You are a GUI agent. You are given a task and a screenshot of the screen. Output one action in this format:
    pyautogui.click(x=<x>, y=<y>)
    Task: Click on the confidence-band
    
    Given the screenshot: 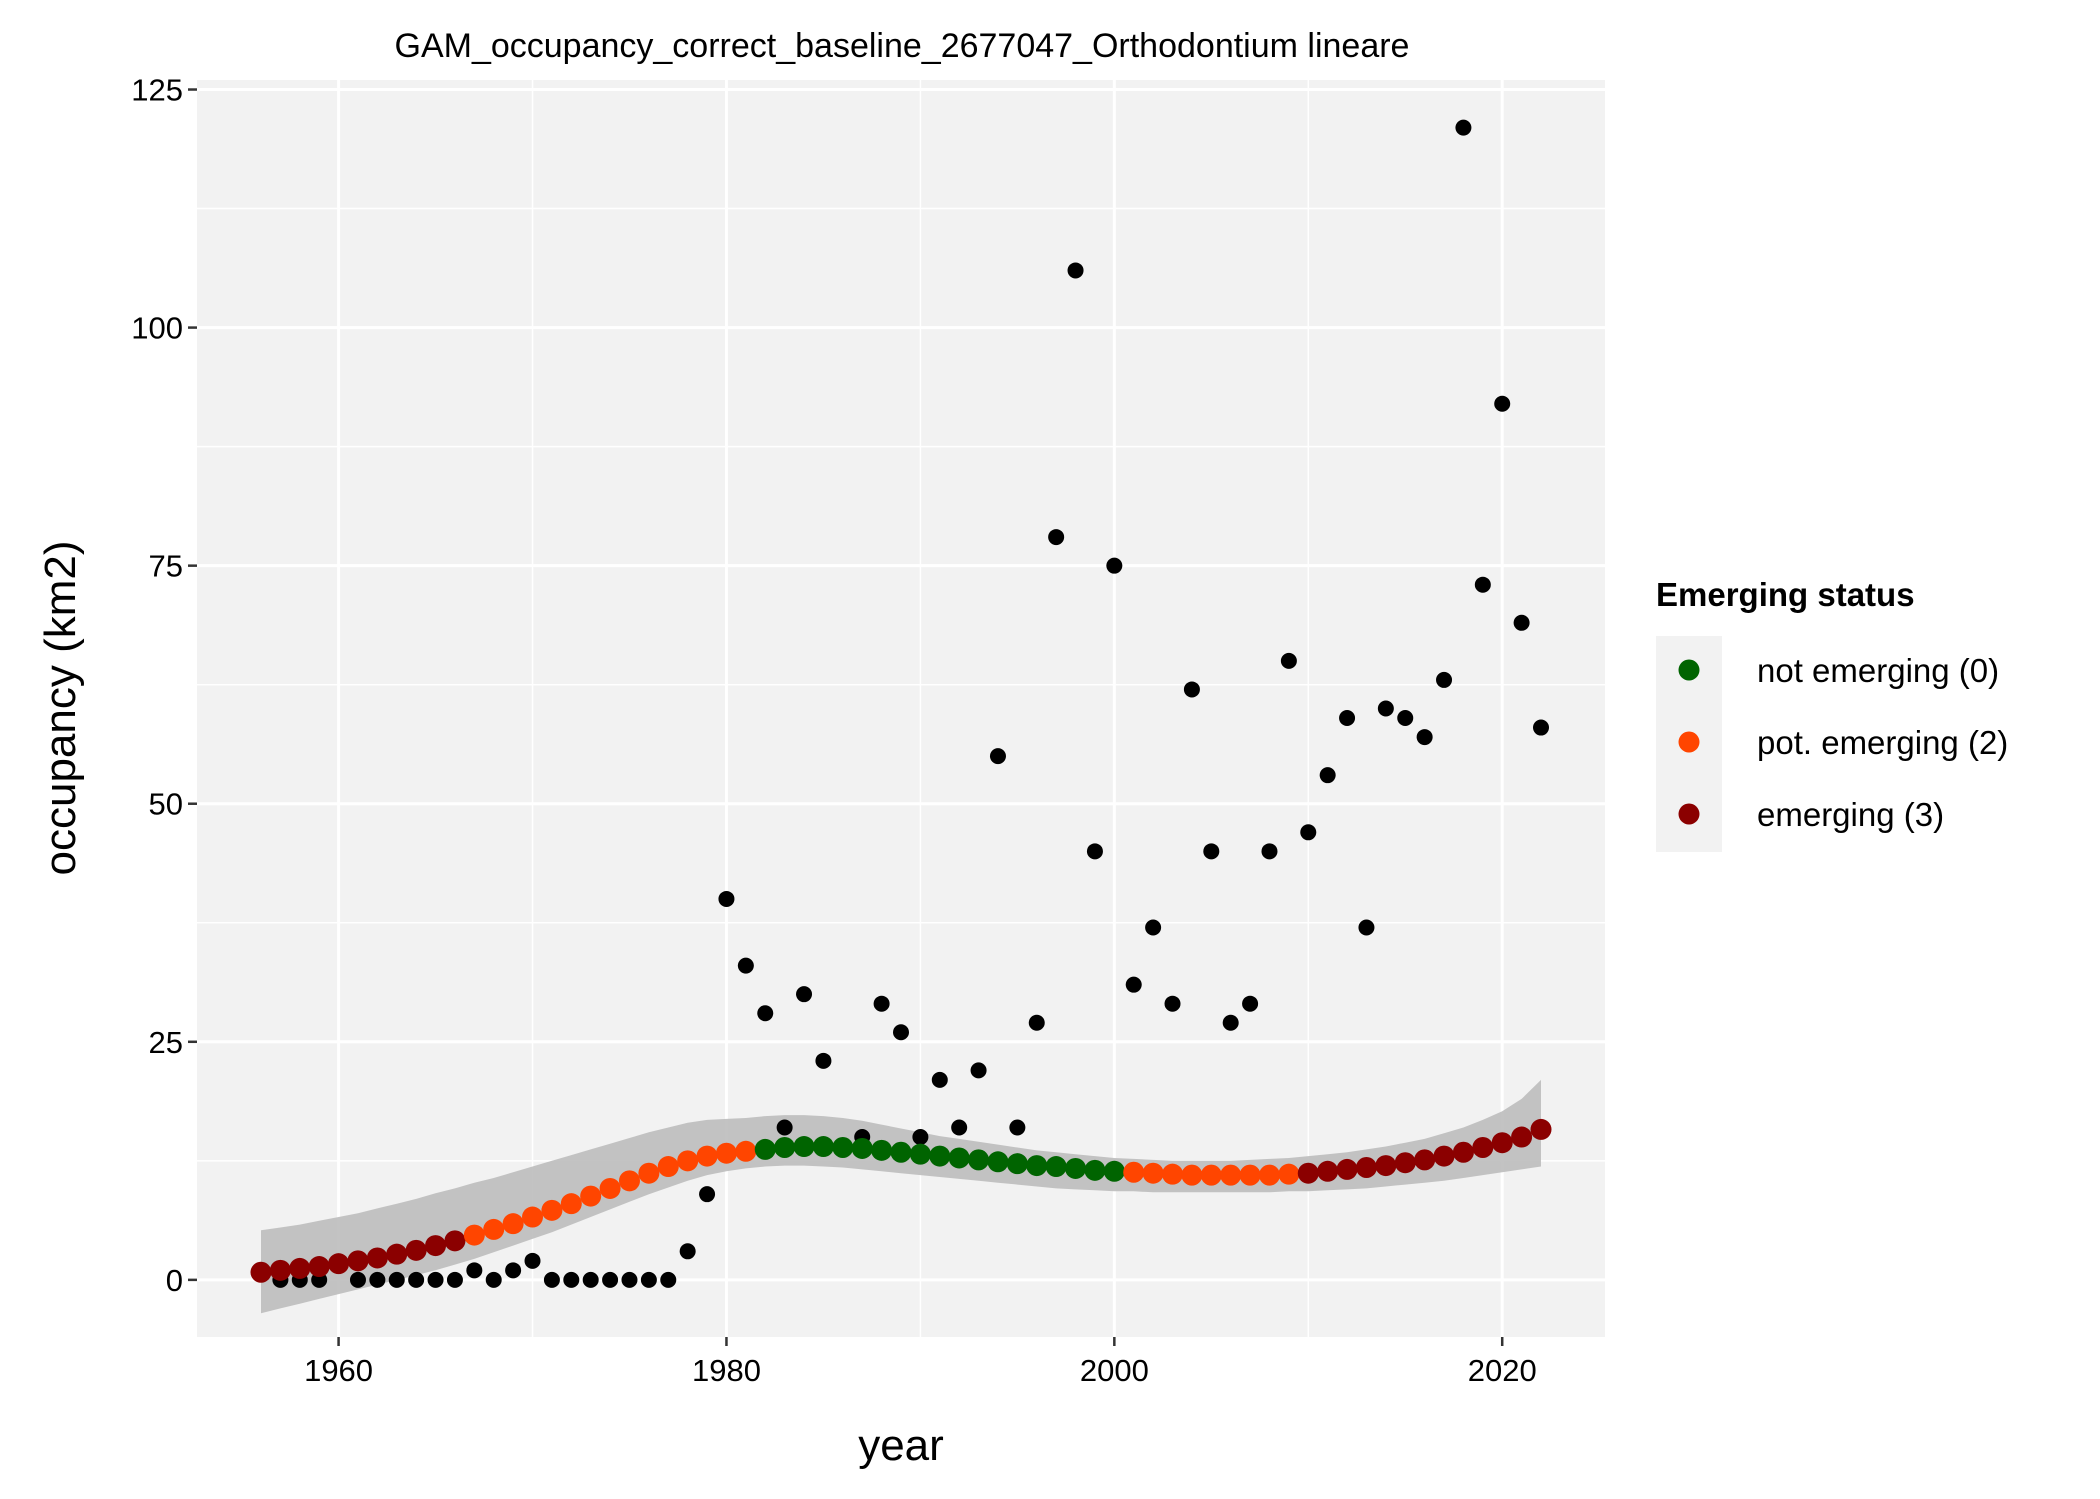 What is the action you would take?
    pyautogui.click(x=901, y=1196)
    